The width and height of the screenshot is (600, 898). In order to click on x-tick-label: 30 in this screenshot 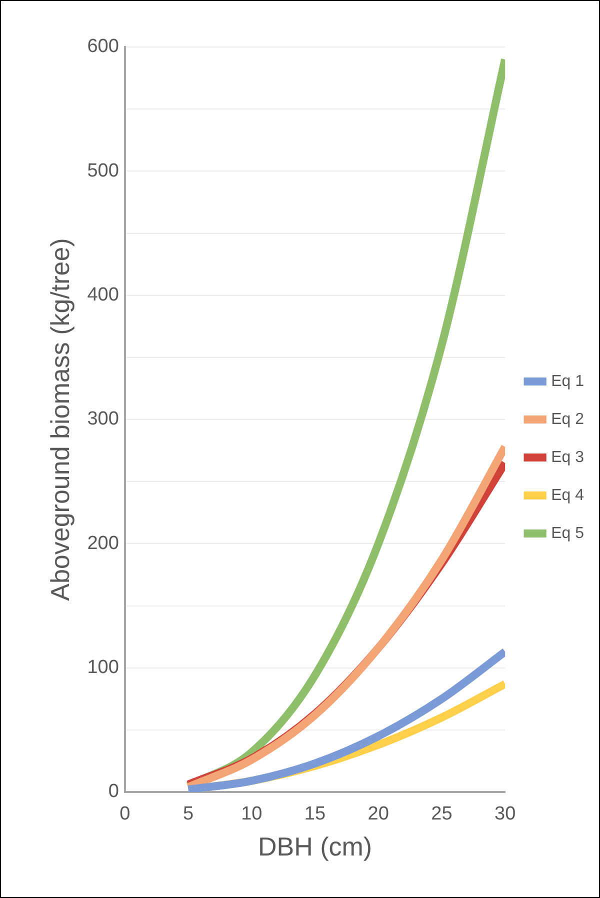, I will do `click(505, 814)`.